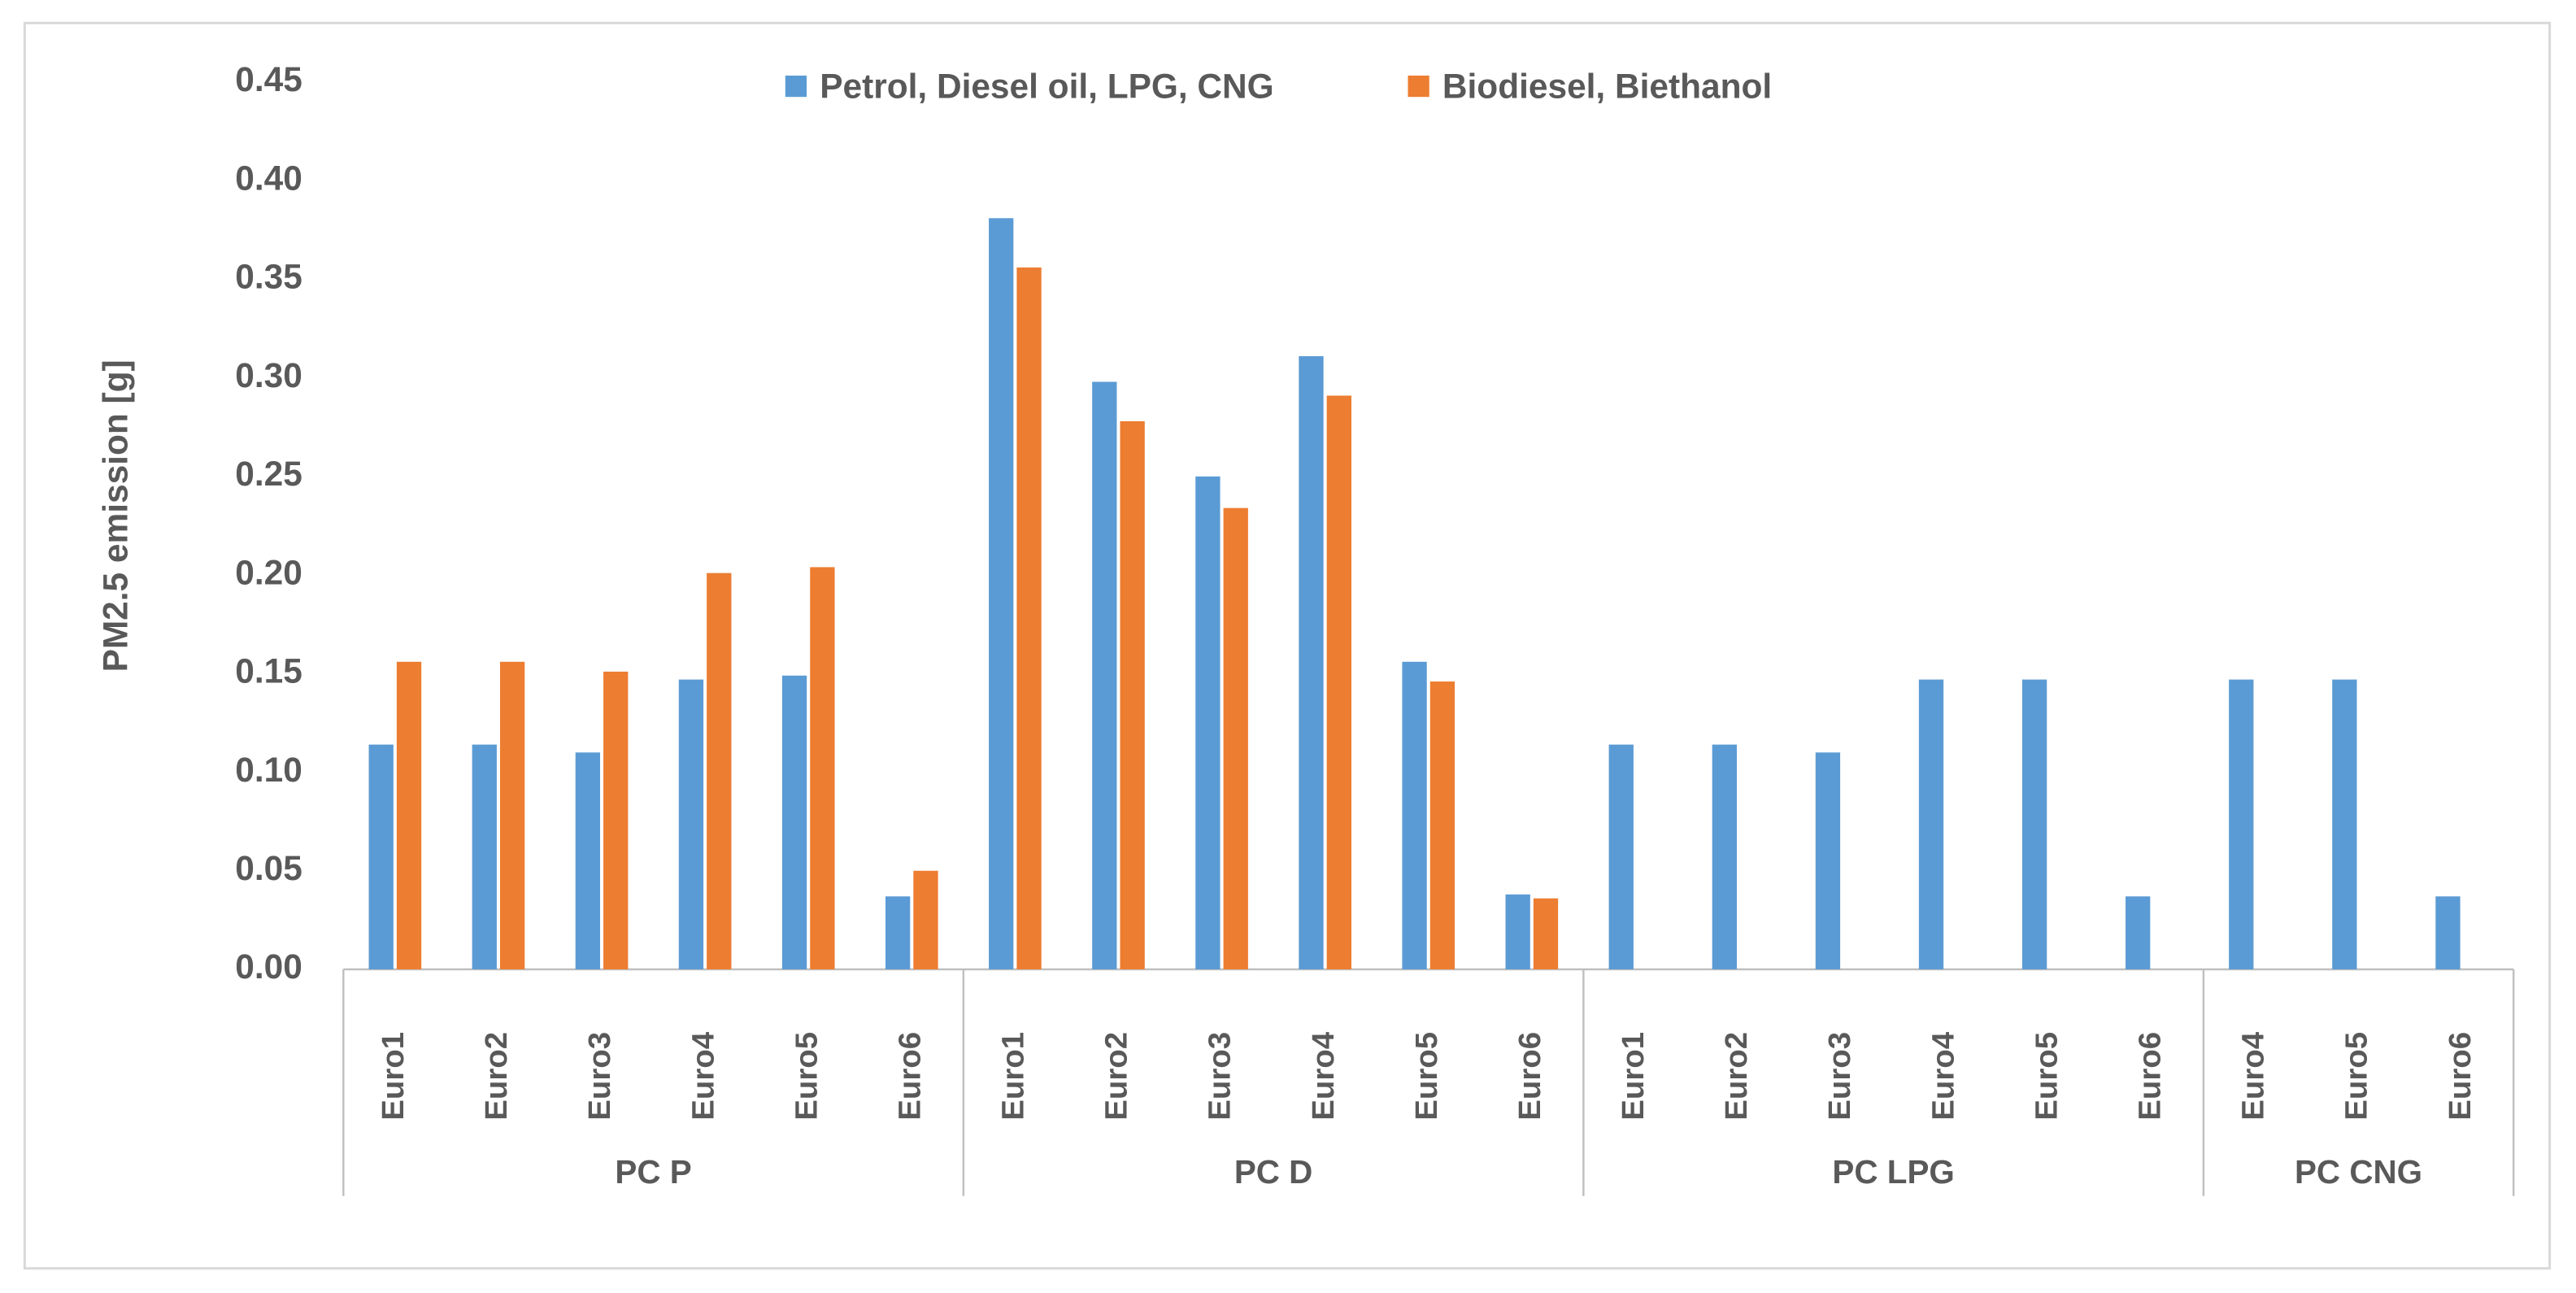  What do you see at coordinates (1046, 86) in the screenshot?
I see `legend-label: Petrol, Diesel oil, LPG, CNG` at bounding box center [1046, 86].